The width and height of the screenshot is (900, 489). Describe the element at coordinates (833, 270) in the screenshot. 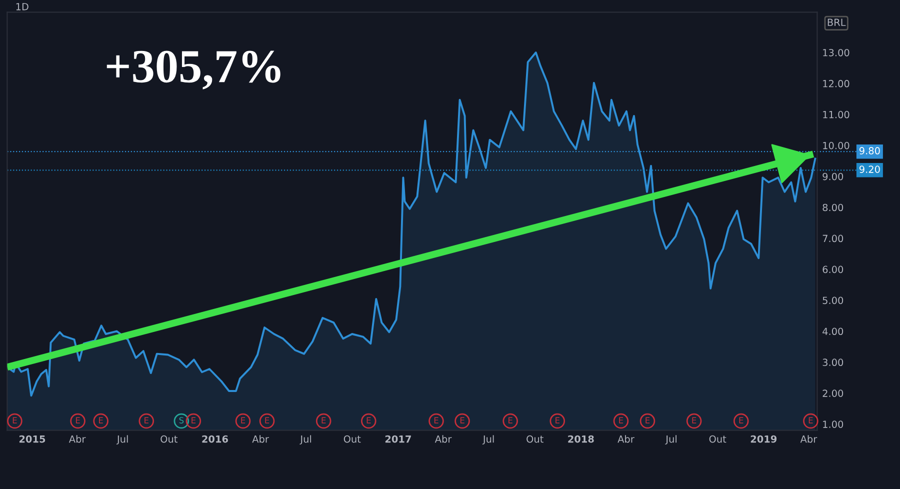

I see `y-tick-label: 6.00` at that location.